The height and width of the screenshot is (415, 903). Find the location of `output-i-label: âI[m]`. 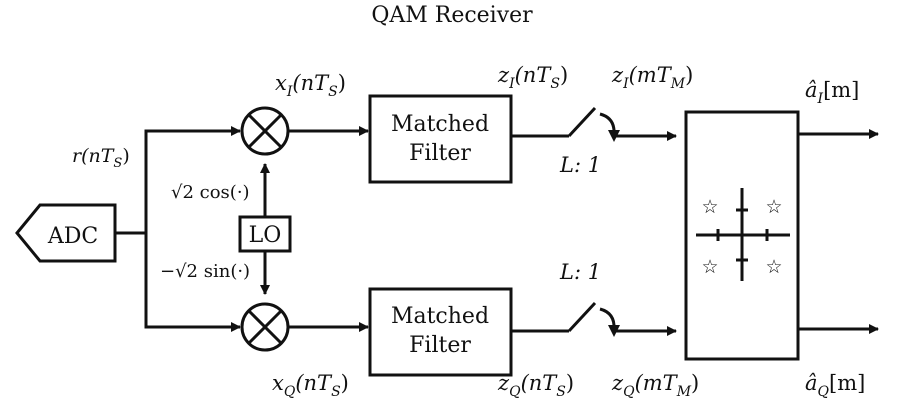

output-i-label: âI[m] is located at coordinates (832, 92).